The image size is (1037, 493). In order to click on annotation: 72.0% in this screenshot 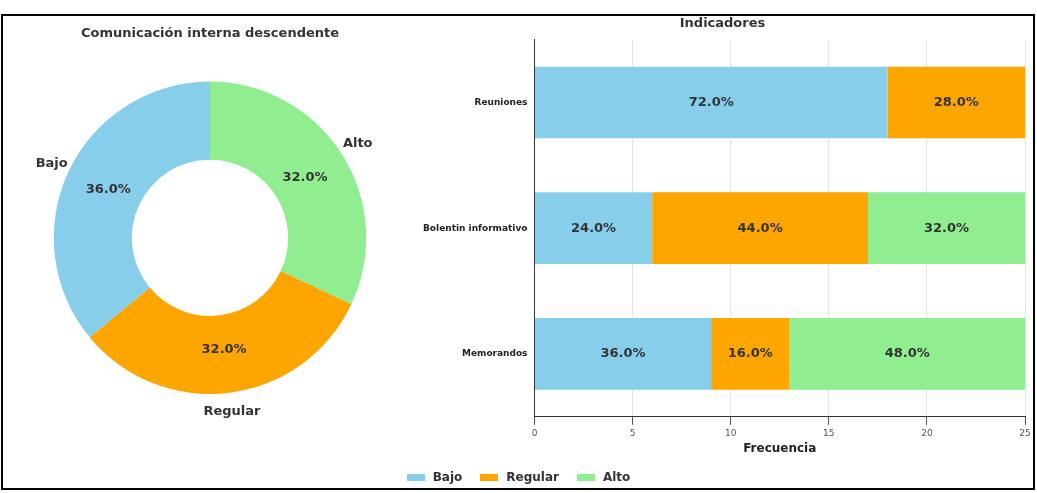, I will do `click(711, 101)`.